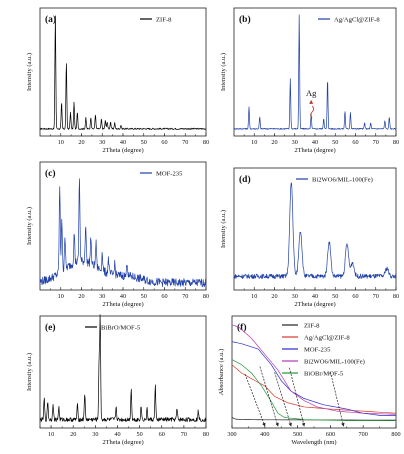 This screenshot has height=454, width=404. Describe the element at coordinates (330, 434) in the screenshot. I see `x-tick-label: 600` at that location.